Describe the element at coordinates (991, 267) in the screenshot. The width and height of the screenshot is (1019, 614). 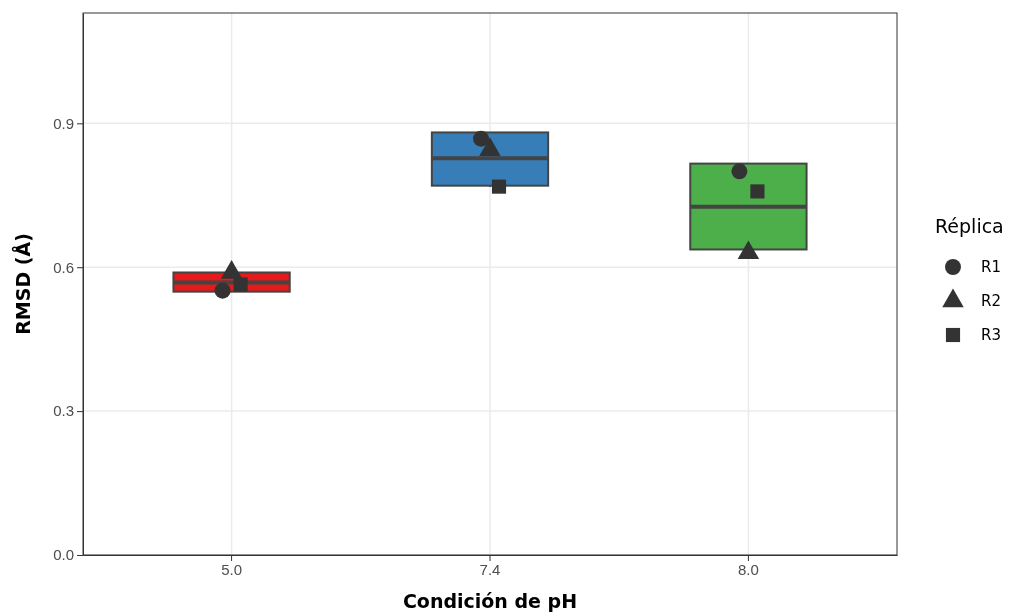
I see `legend-label: R1` at that location.